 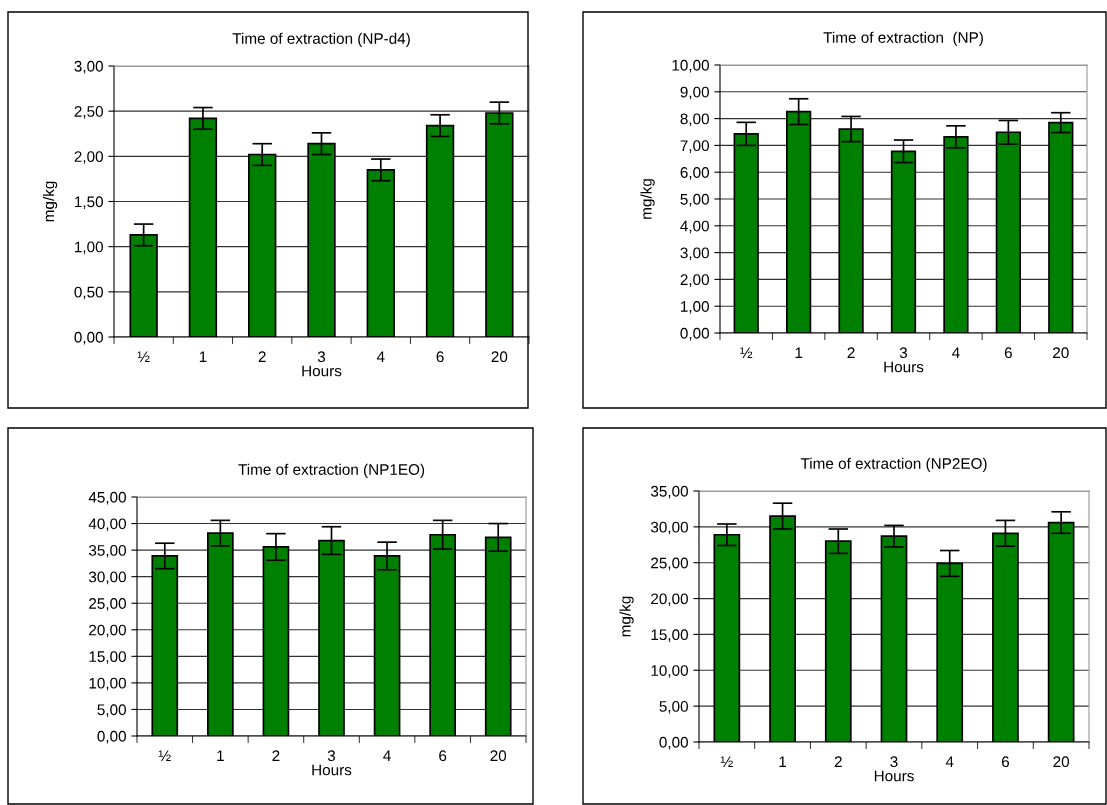 I want to click on y-tick-label: 45,00, so click(x=107, y=498).